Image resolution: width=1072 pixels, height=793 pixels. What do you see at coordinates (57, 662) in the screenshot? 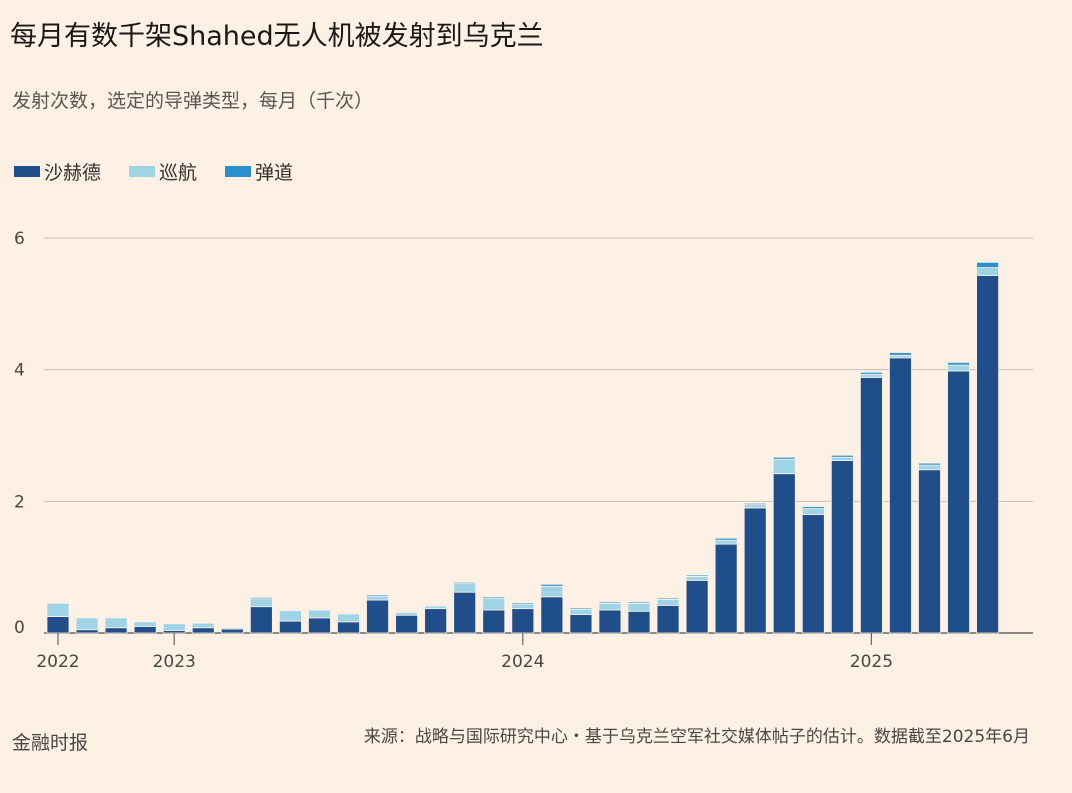
I see `x-tick-label: 2022` at bounding box center [57, 662].